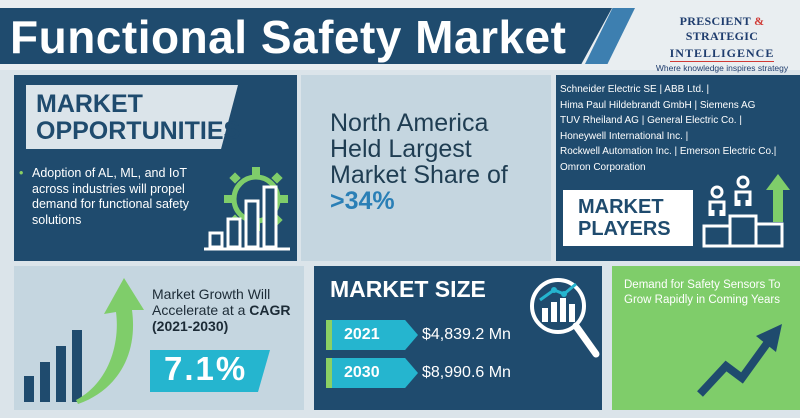 Image resolution: width=800 pixels, height=418 pixels. I want to click on gear-bar-chart-icon, so click(247, 209).